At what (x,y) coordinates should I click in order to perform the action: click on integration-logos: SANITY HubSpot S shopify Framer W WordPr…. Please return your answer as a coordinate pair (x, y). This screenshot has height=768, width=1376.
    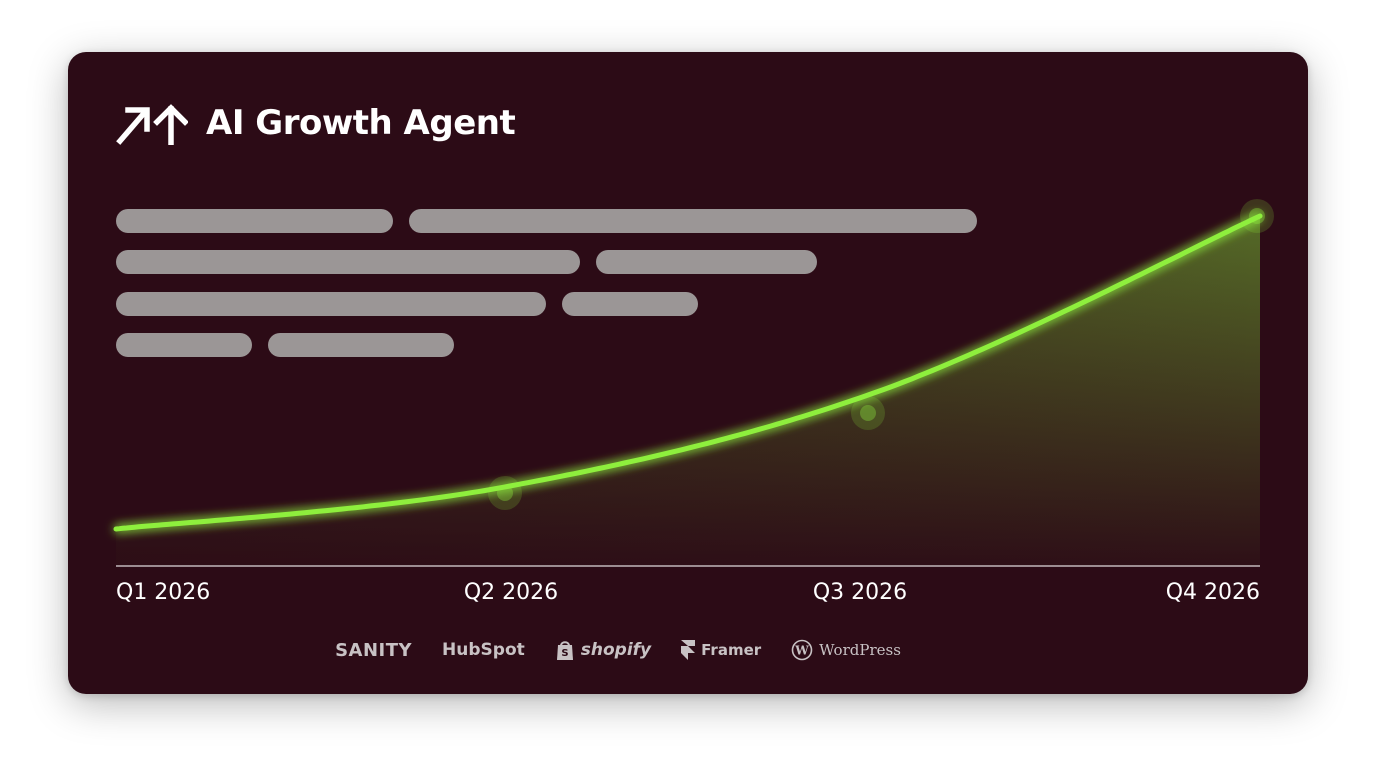
    Looking at the image, I should click on (688, 650).